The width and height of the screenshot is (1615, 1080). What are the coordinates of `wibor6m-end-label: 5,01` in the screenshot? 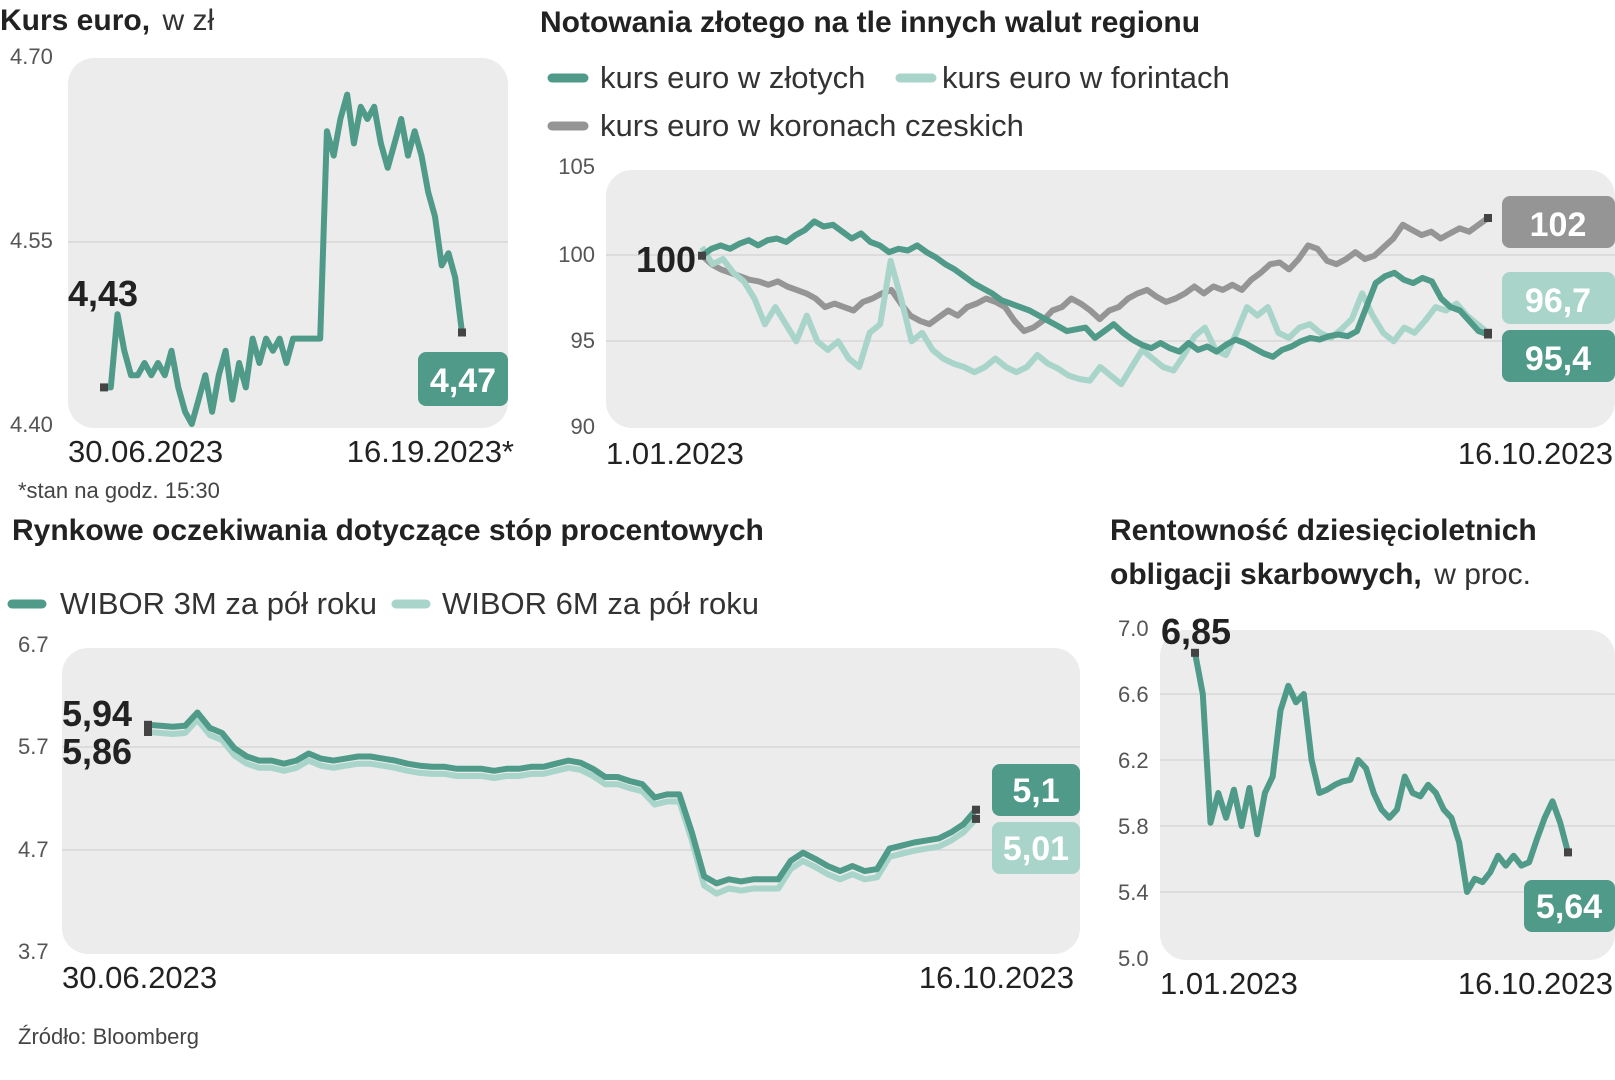 It's located at (1036, 849).